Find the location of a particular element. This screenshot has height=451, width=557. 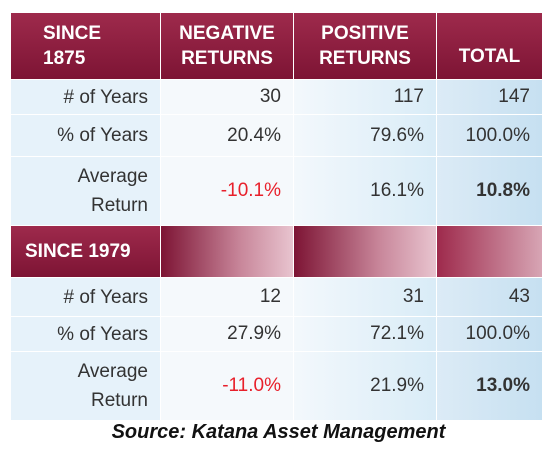

section-title-since-1979: SINCE 1979 is located at coordinates (86, 252).